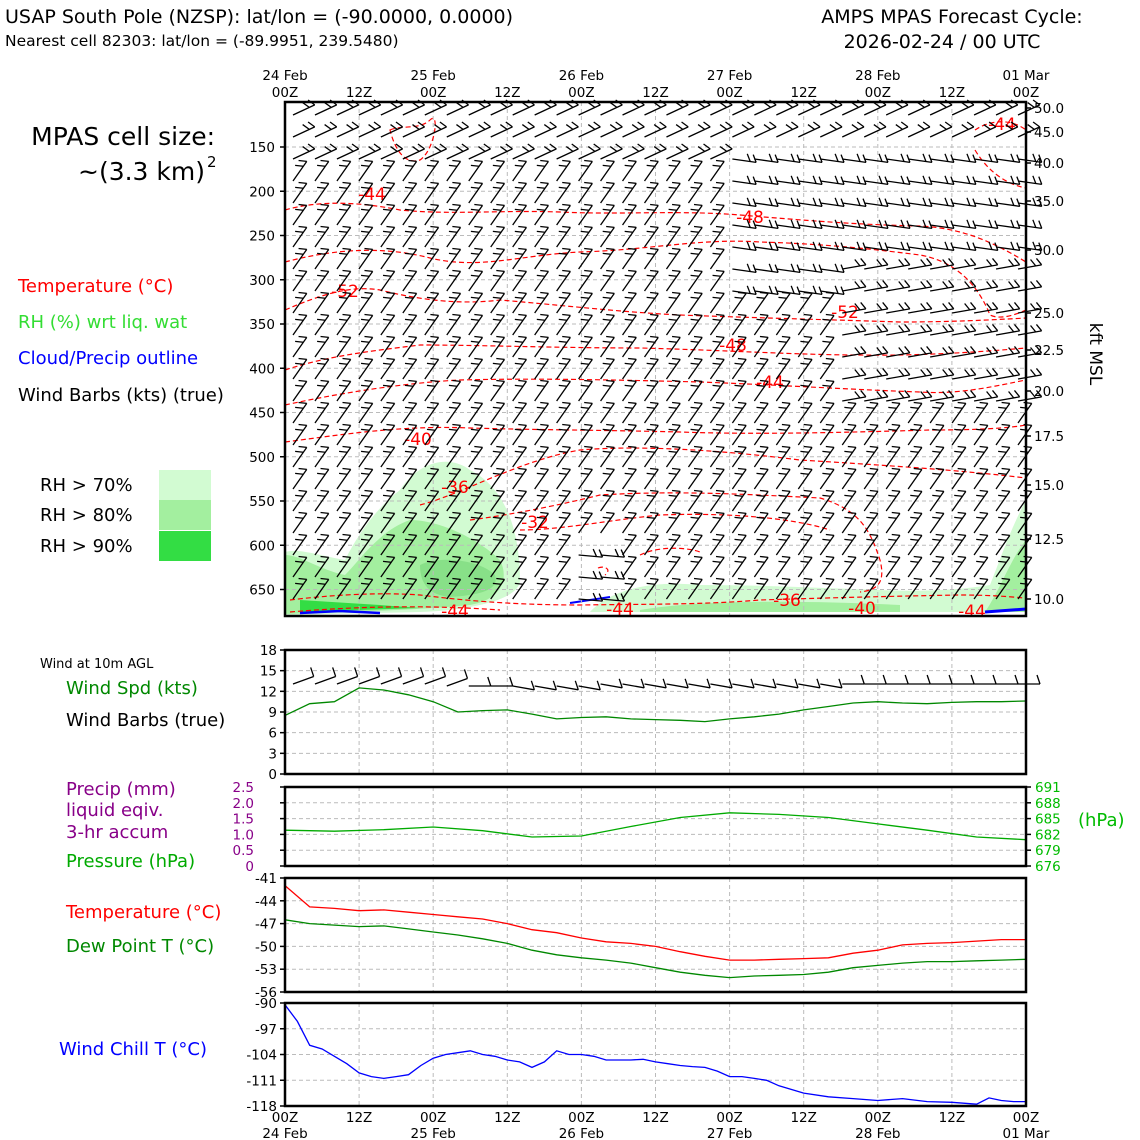 The image size is (1140, 1140). Describe the element at coordinates (284, 1133) in the screenshot. I see `bottom-date-label: 24 Feb` at that location.